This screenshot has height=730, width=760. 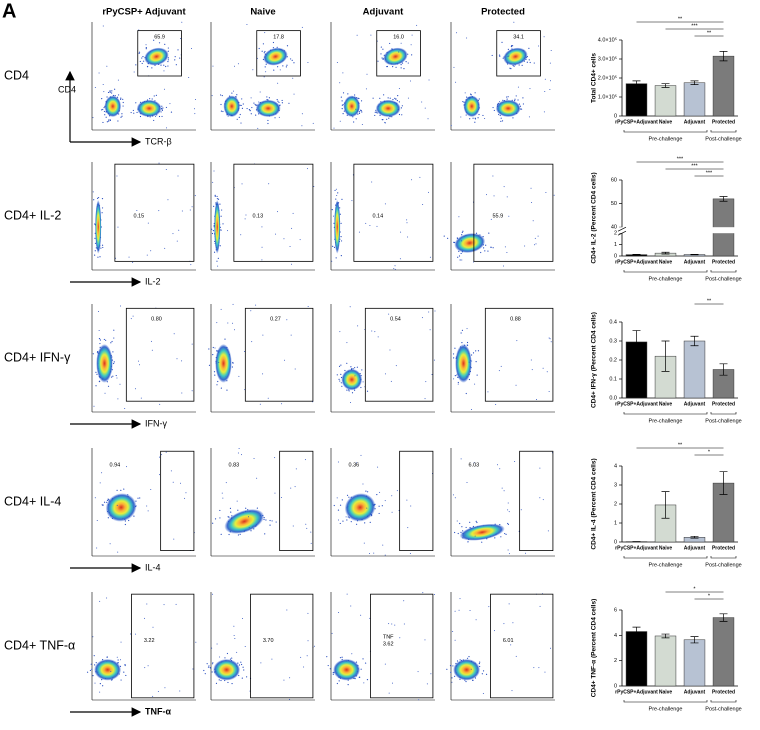 I want to click on significance-label: ***, so click(x=680, y=159).